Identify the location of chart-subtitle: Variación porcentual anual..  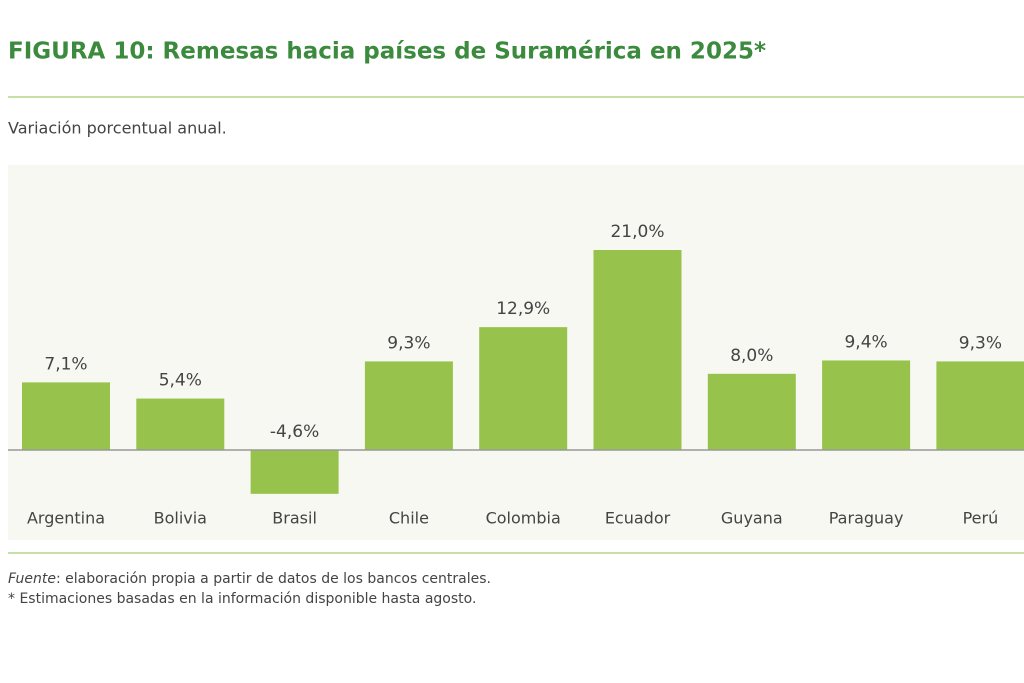
(117, 128).